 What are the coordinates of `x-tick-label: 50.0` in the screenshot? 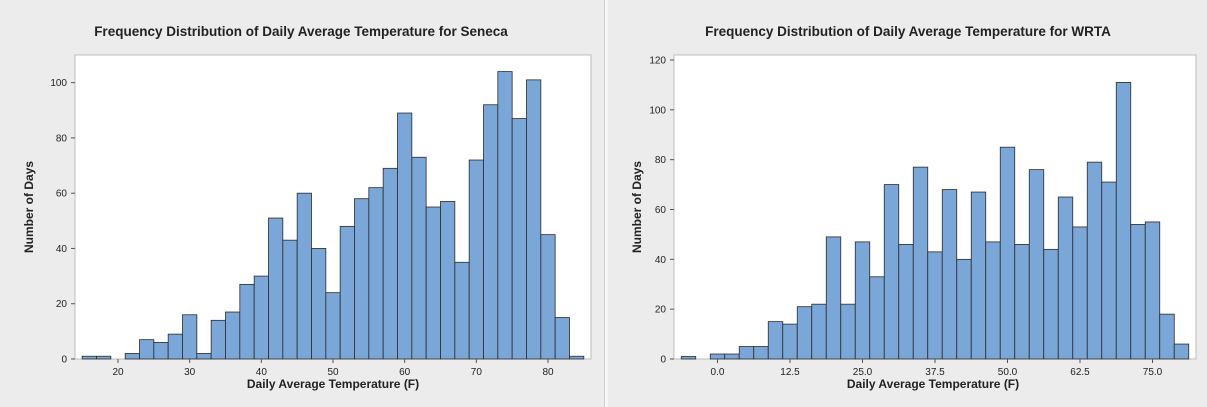 It's located at (1008, 372).